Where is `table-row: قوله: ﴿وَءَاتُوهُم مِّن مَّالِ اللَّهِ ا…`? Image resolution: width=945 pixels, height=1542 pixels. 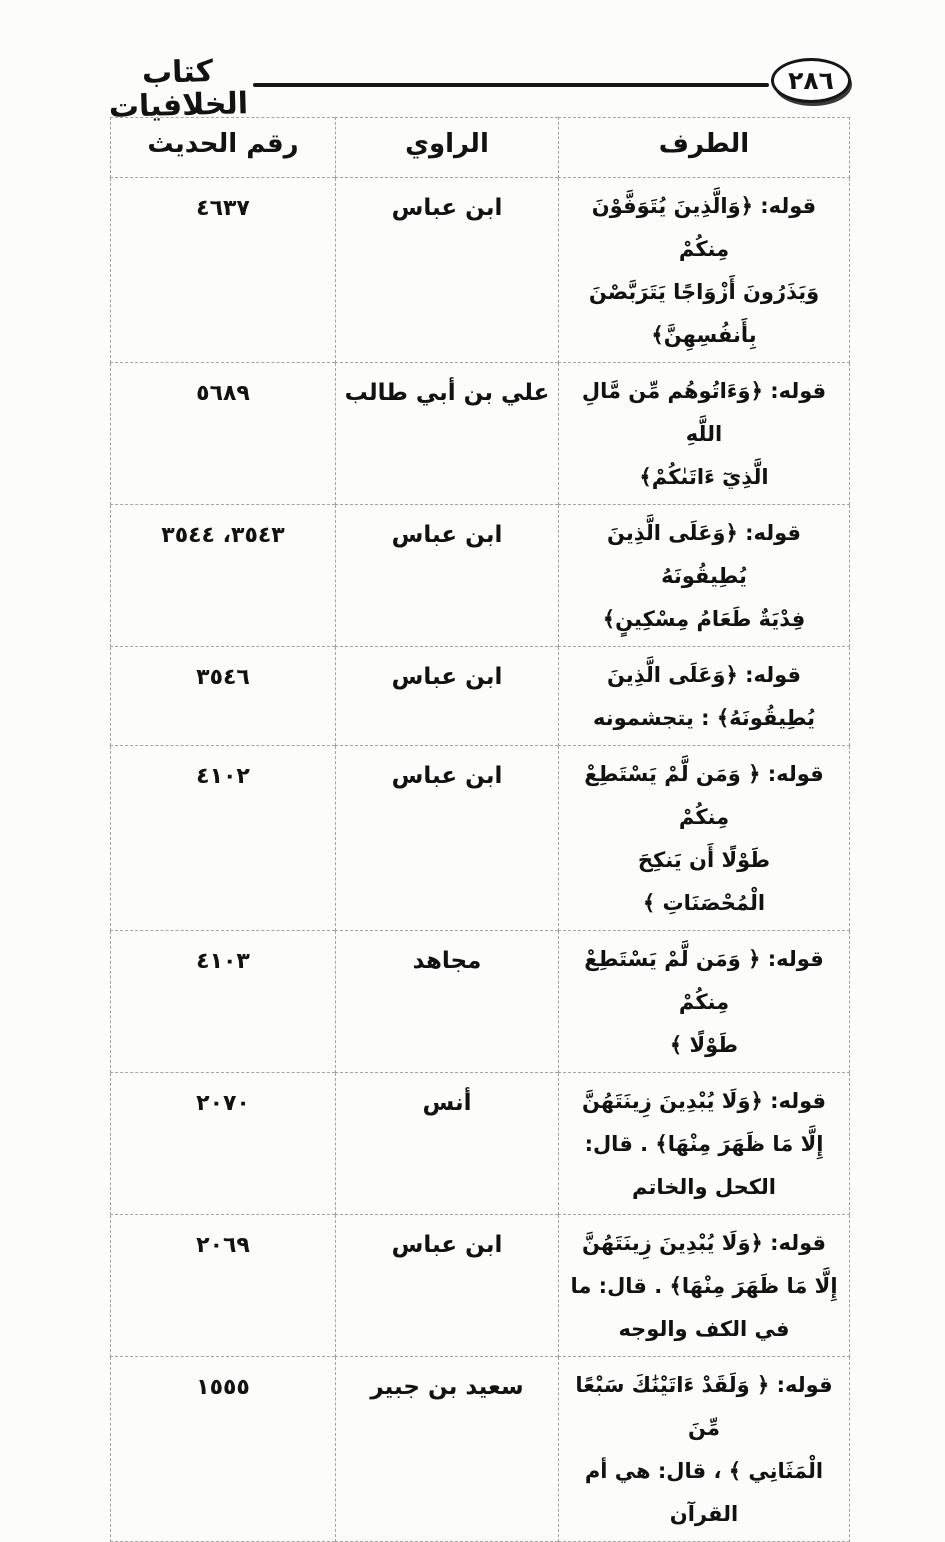 table-row: قوله: ﴿وَءَاتُوهُم مِّن مَّالِ اللَّهِ ا… is located at coordinates (480, 433).